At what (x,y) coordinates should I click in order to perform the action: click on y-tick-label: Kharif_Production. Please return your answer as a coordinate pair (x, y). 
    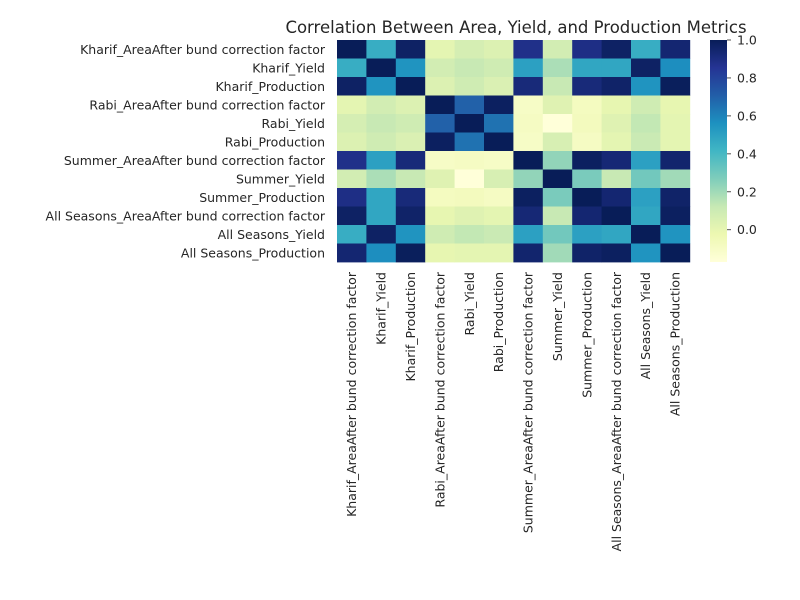
    Looking at the image, I should click on (270, 86).